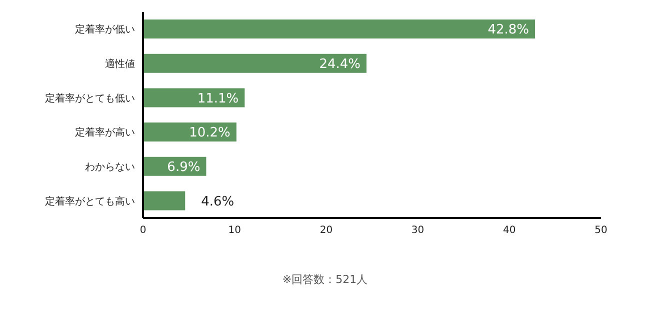  Describe the element at coordinates (183, 167) in the screenshot. I see `data-label: 6.9%` at that location.